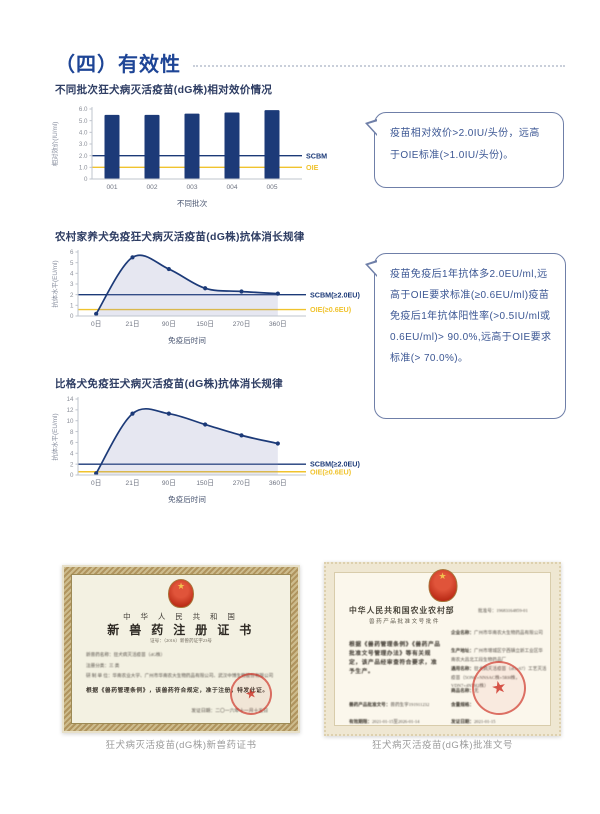 The height and width of the screenshot is (814, 600). I want to click on field-label: 含量规格：, so click(462, 704).